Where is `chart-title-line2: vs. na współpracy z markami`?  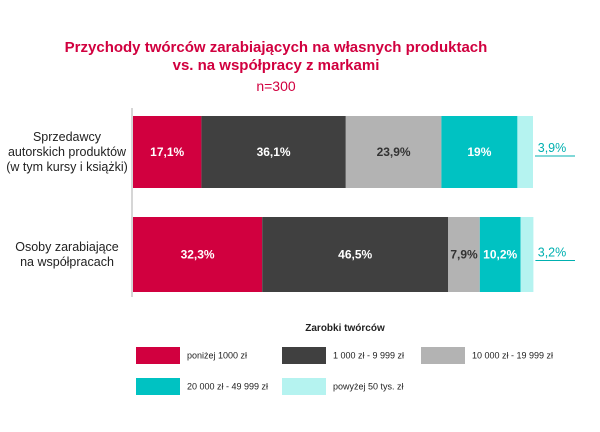 chart-title-line2: vs. na współpracy z markami is located at coordinates (276, 65).